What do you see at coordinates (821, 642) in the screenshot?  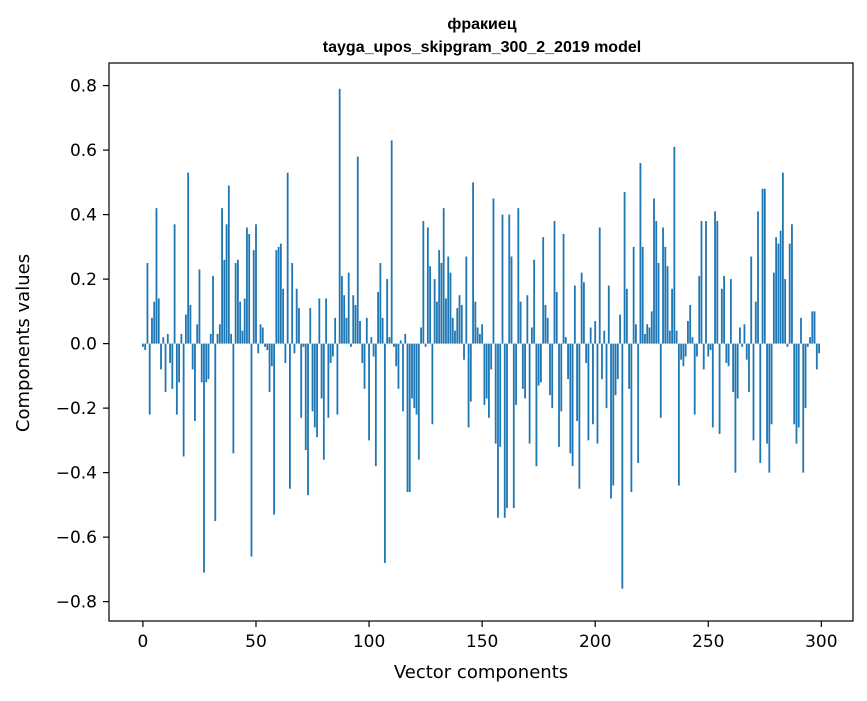 I see `x-tick-label: 300` at bounding box center [821, 642].